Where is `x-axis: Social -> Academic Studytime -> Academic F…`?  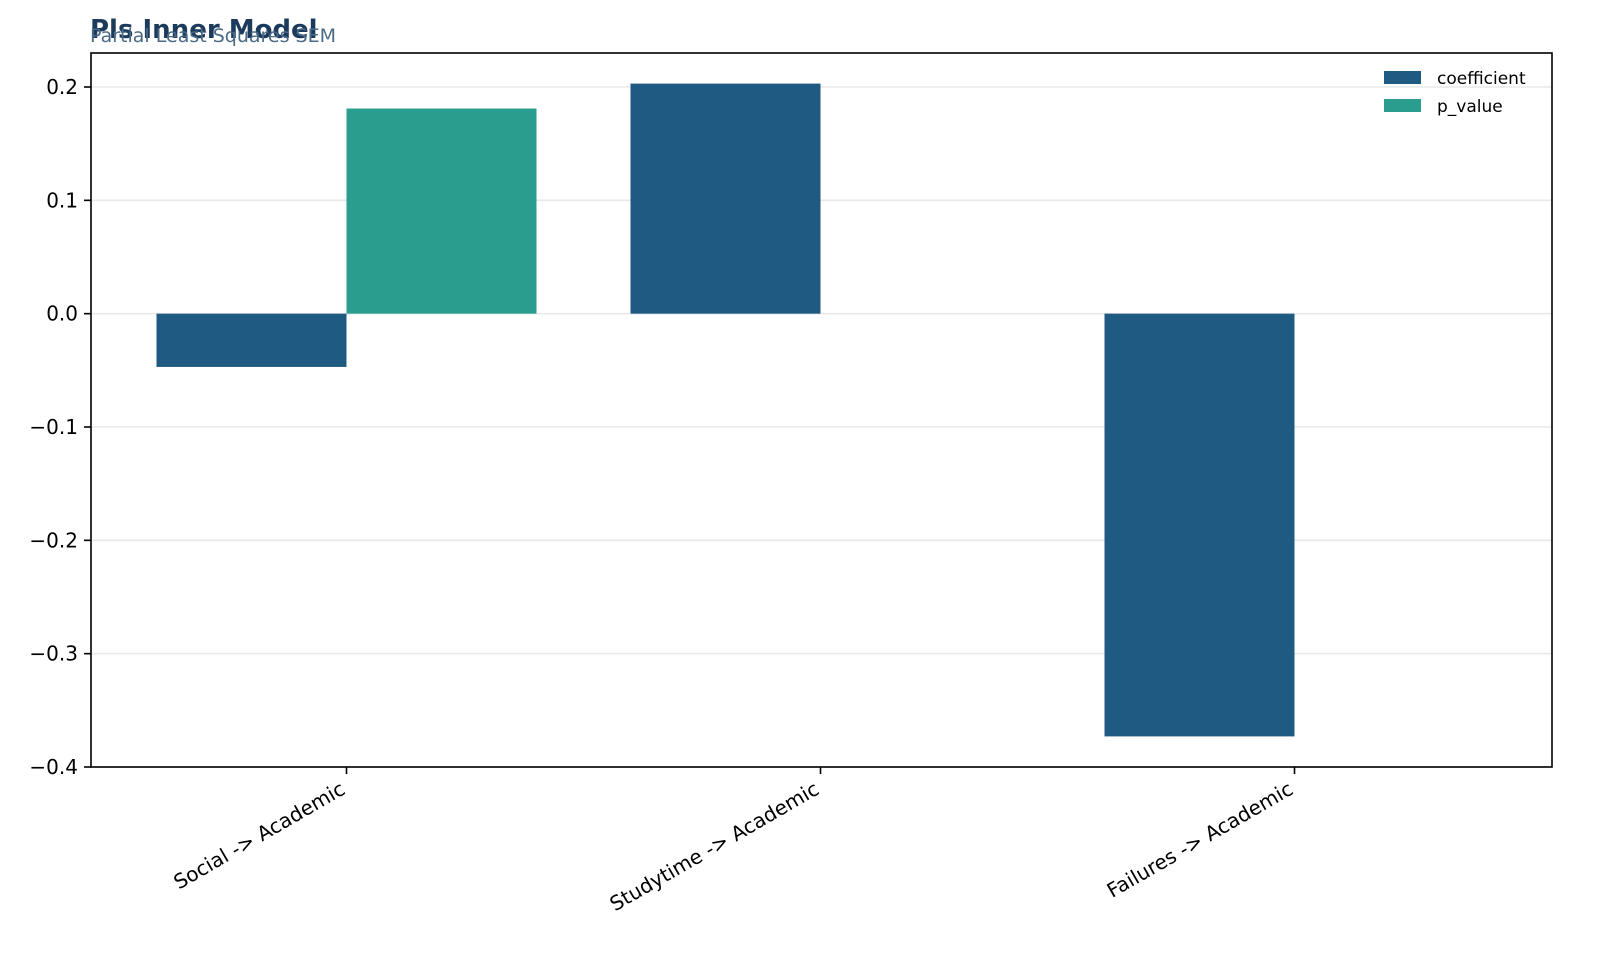
x-axis: Social -> Academic Studytime -> Academic F… is located at coordinates (733, 841).